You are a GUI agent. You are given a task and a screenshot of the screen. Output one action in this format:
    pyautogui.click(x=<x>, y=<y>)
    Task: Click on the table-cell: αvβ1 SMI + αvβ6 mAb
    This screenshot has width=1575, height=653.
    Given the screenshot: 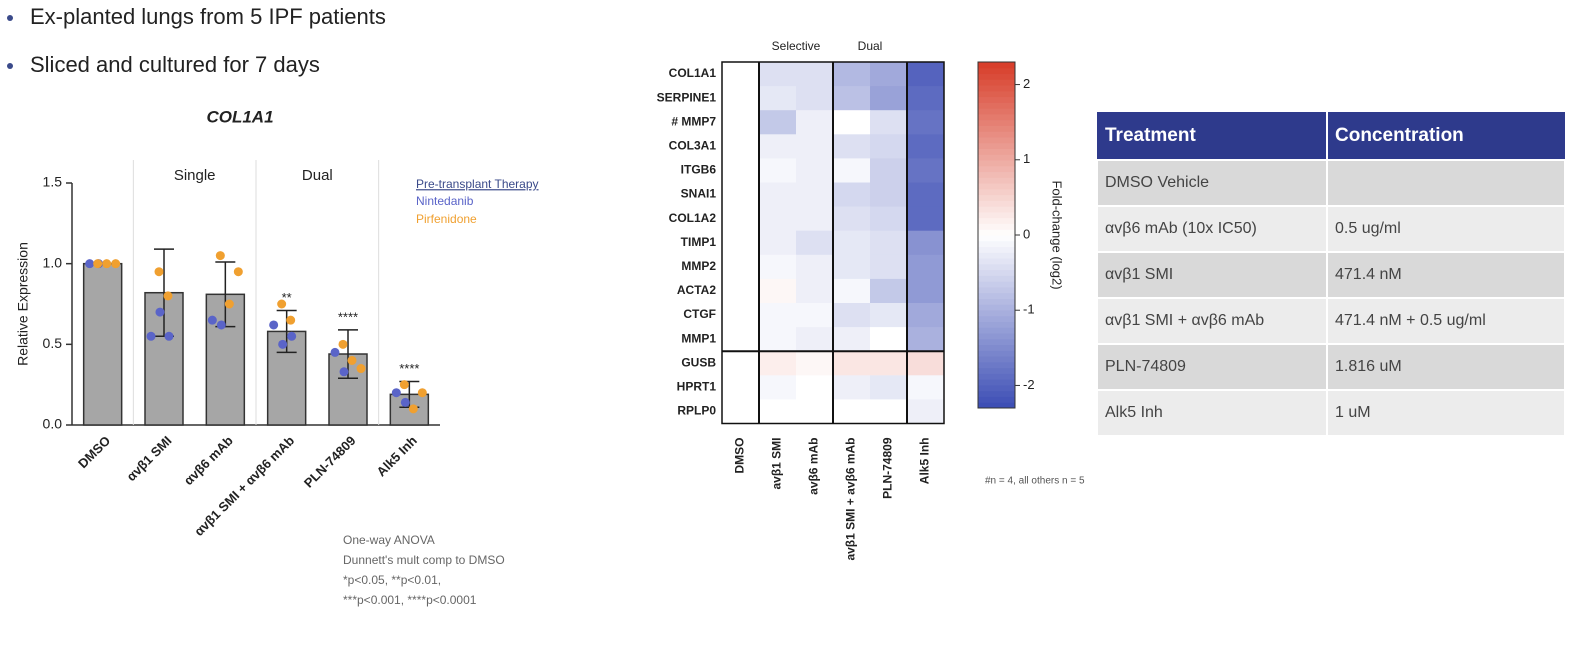 What is the action you would take?
    pyautogui.click(x=1184, y=320)
    